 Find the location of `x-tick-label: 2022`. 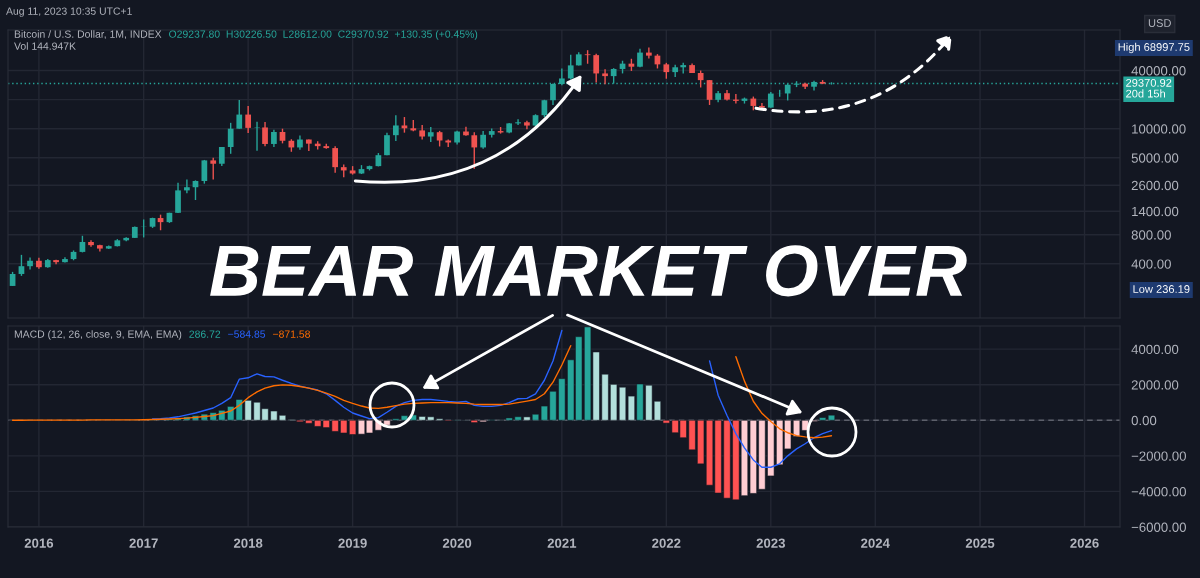

x-tick-label: 2022 is located at coordinates (666, 543).